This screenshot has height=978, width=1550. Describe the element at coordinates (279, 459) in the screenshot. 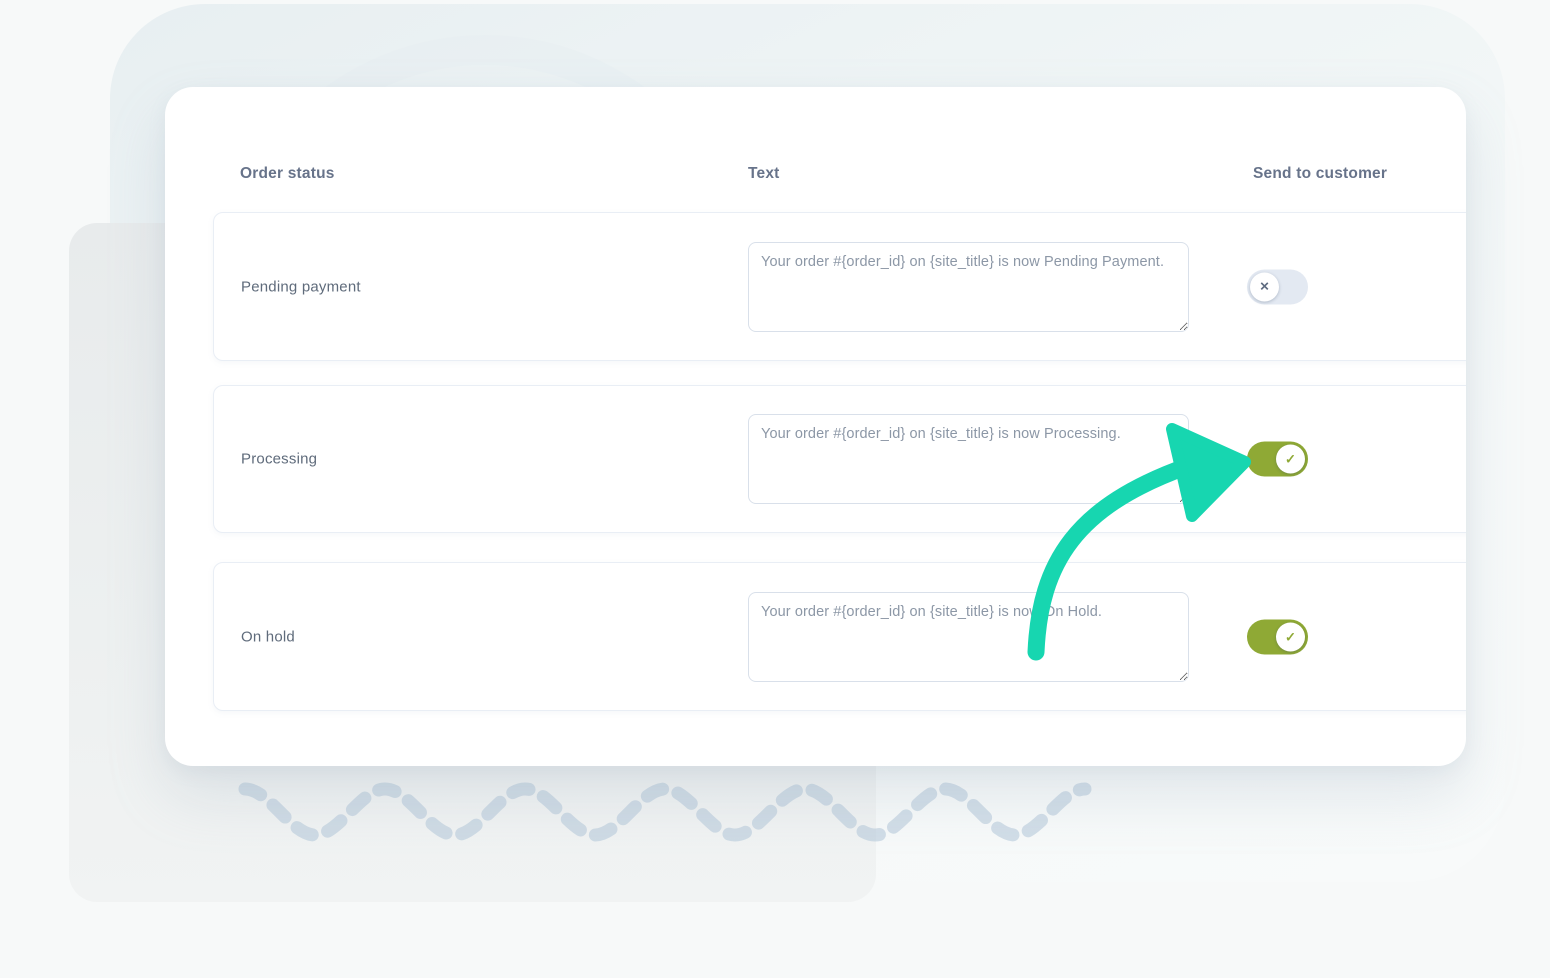

I see `order-status-label: Processing` at that location.